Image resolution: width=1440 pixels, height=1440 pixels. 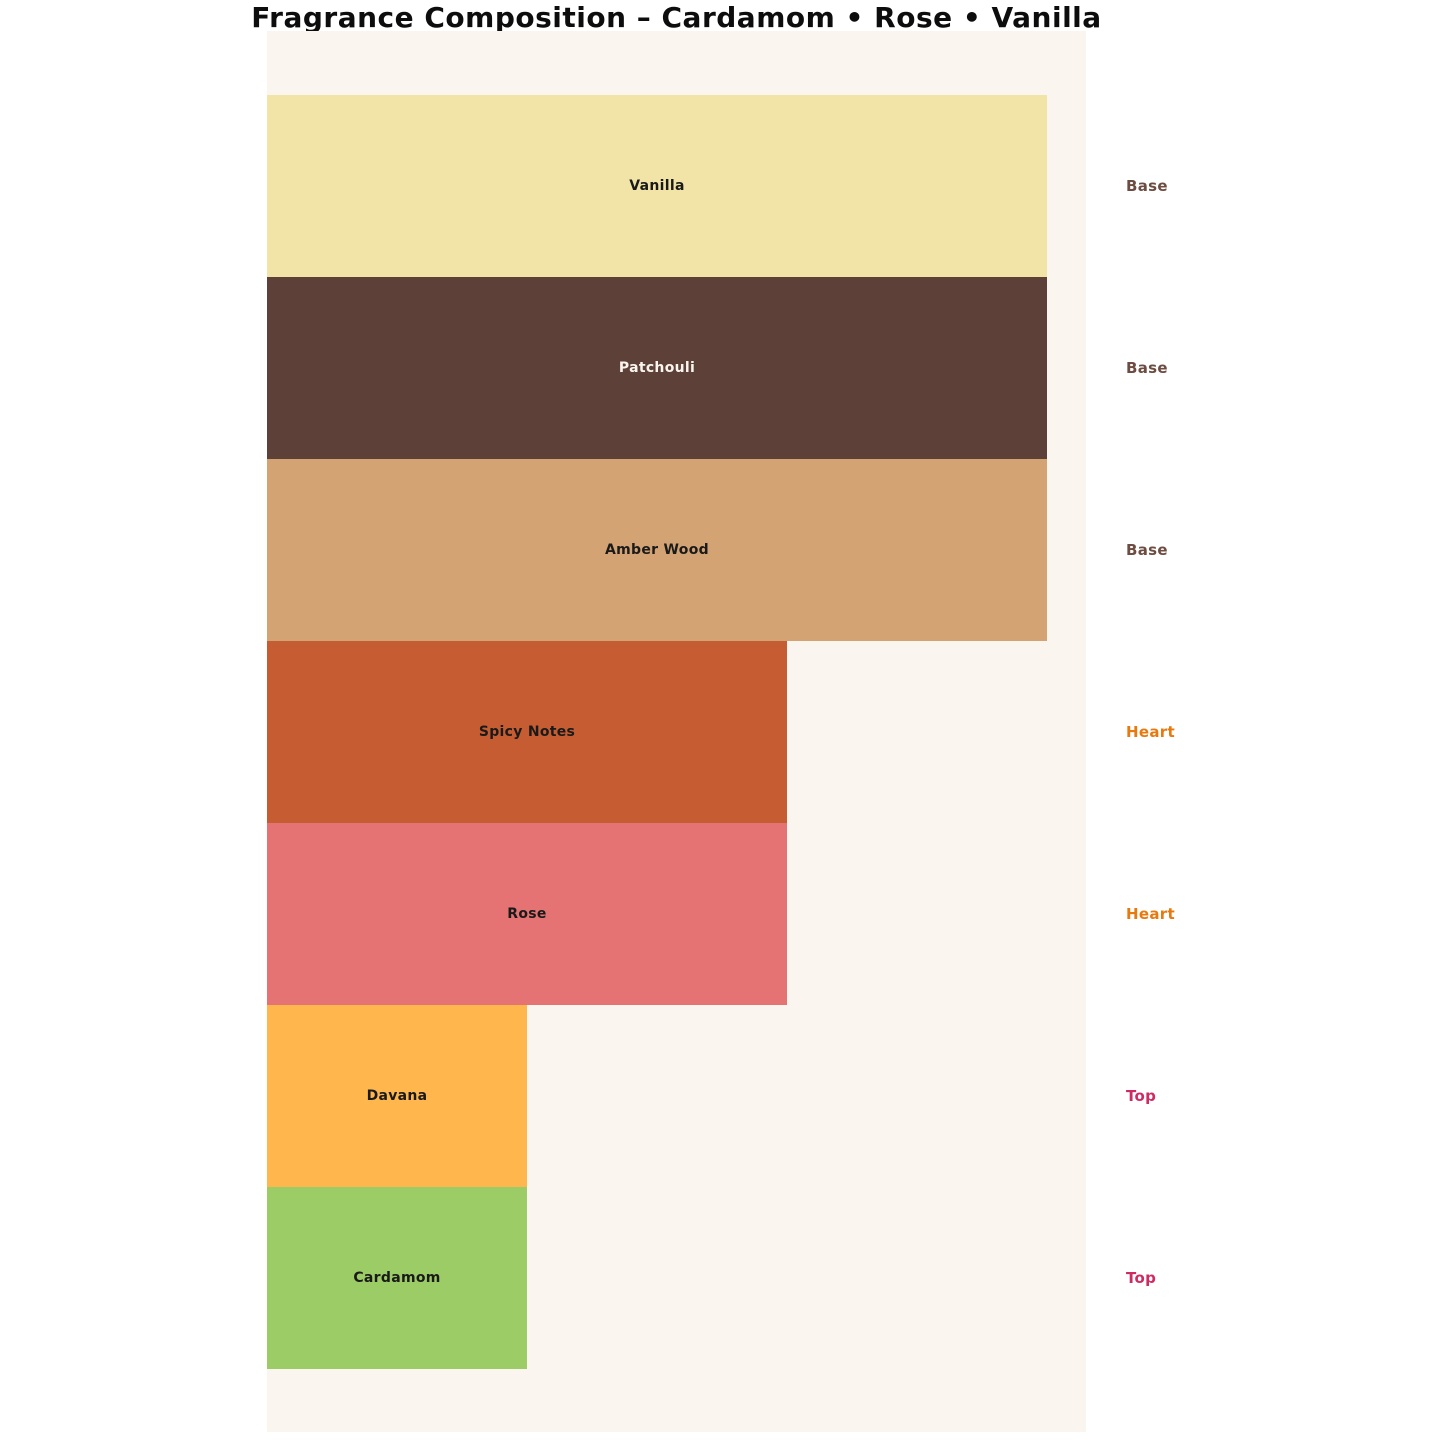 I want to click on bar-vanilla: Vanilla, so click(x=657, y=186).